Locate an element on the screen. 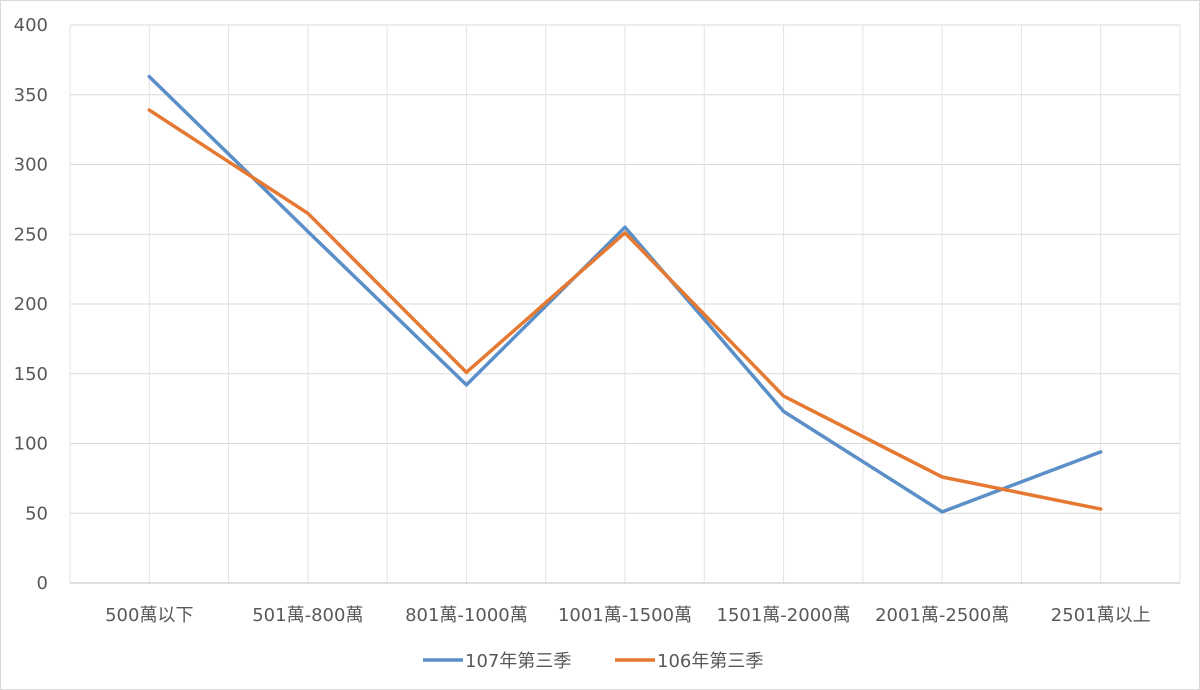  y-tick-label: 0 is located at coordinates (42, 583).